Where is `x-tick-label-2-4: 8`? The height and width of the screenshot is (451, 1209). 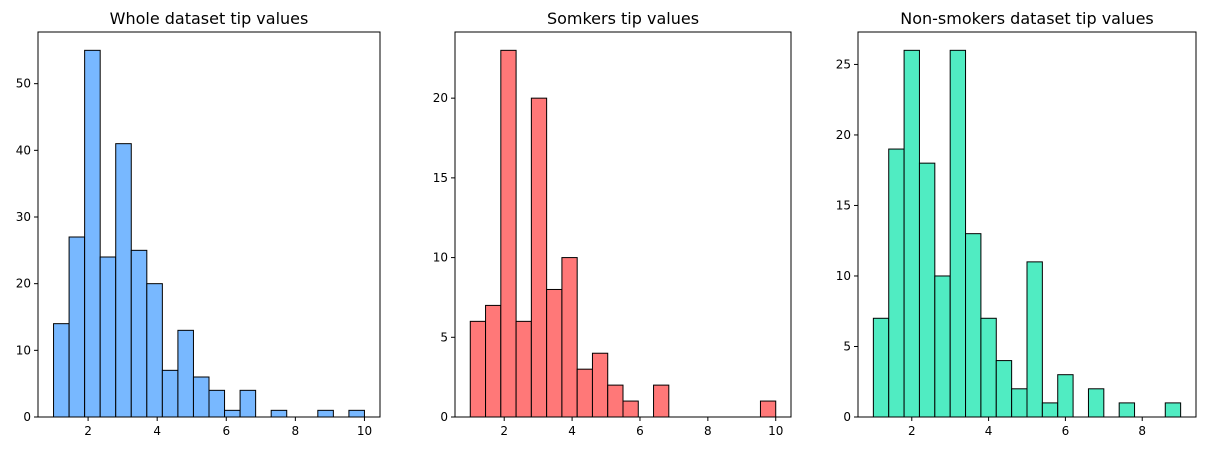 x-tick-label-2-4: 8 is located at coordinates (708, 431).